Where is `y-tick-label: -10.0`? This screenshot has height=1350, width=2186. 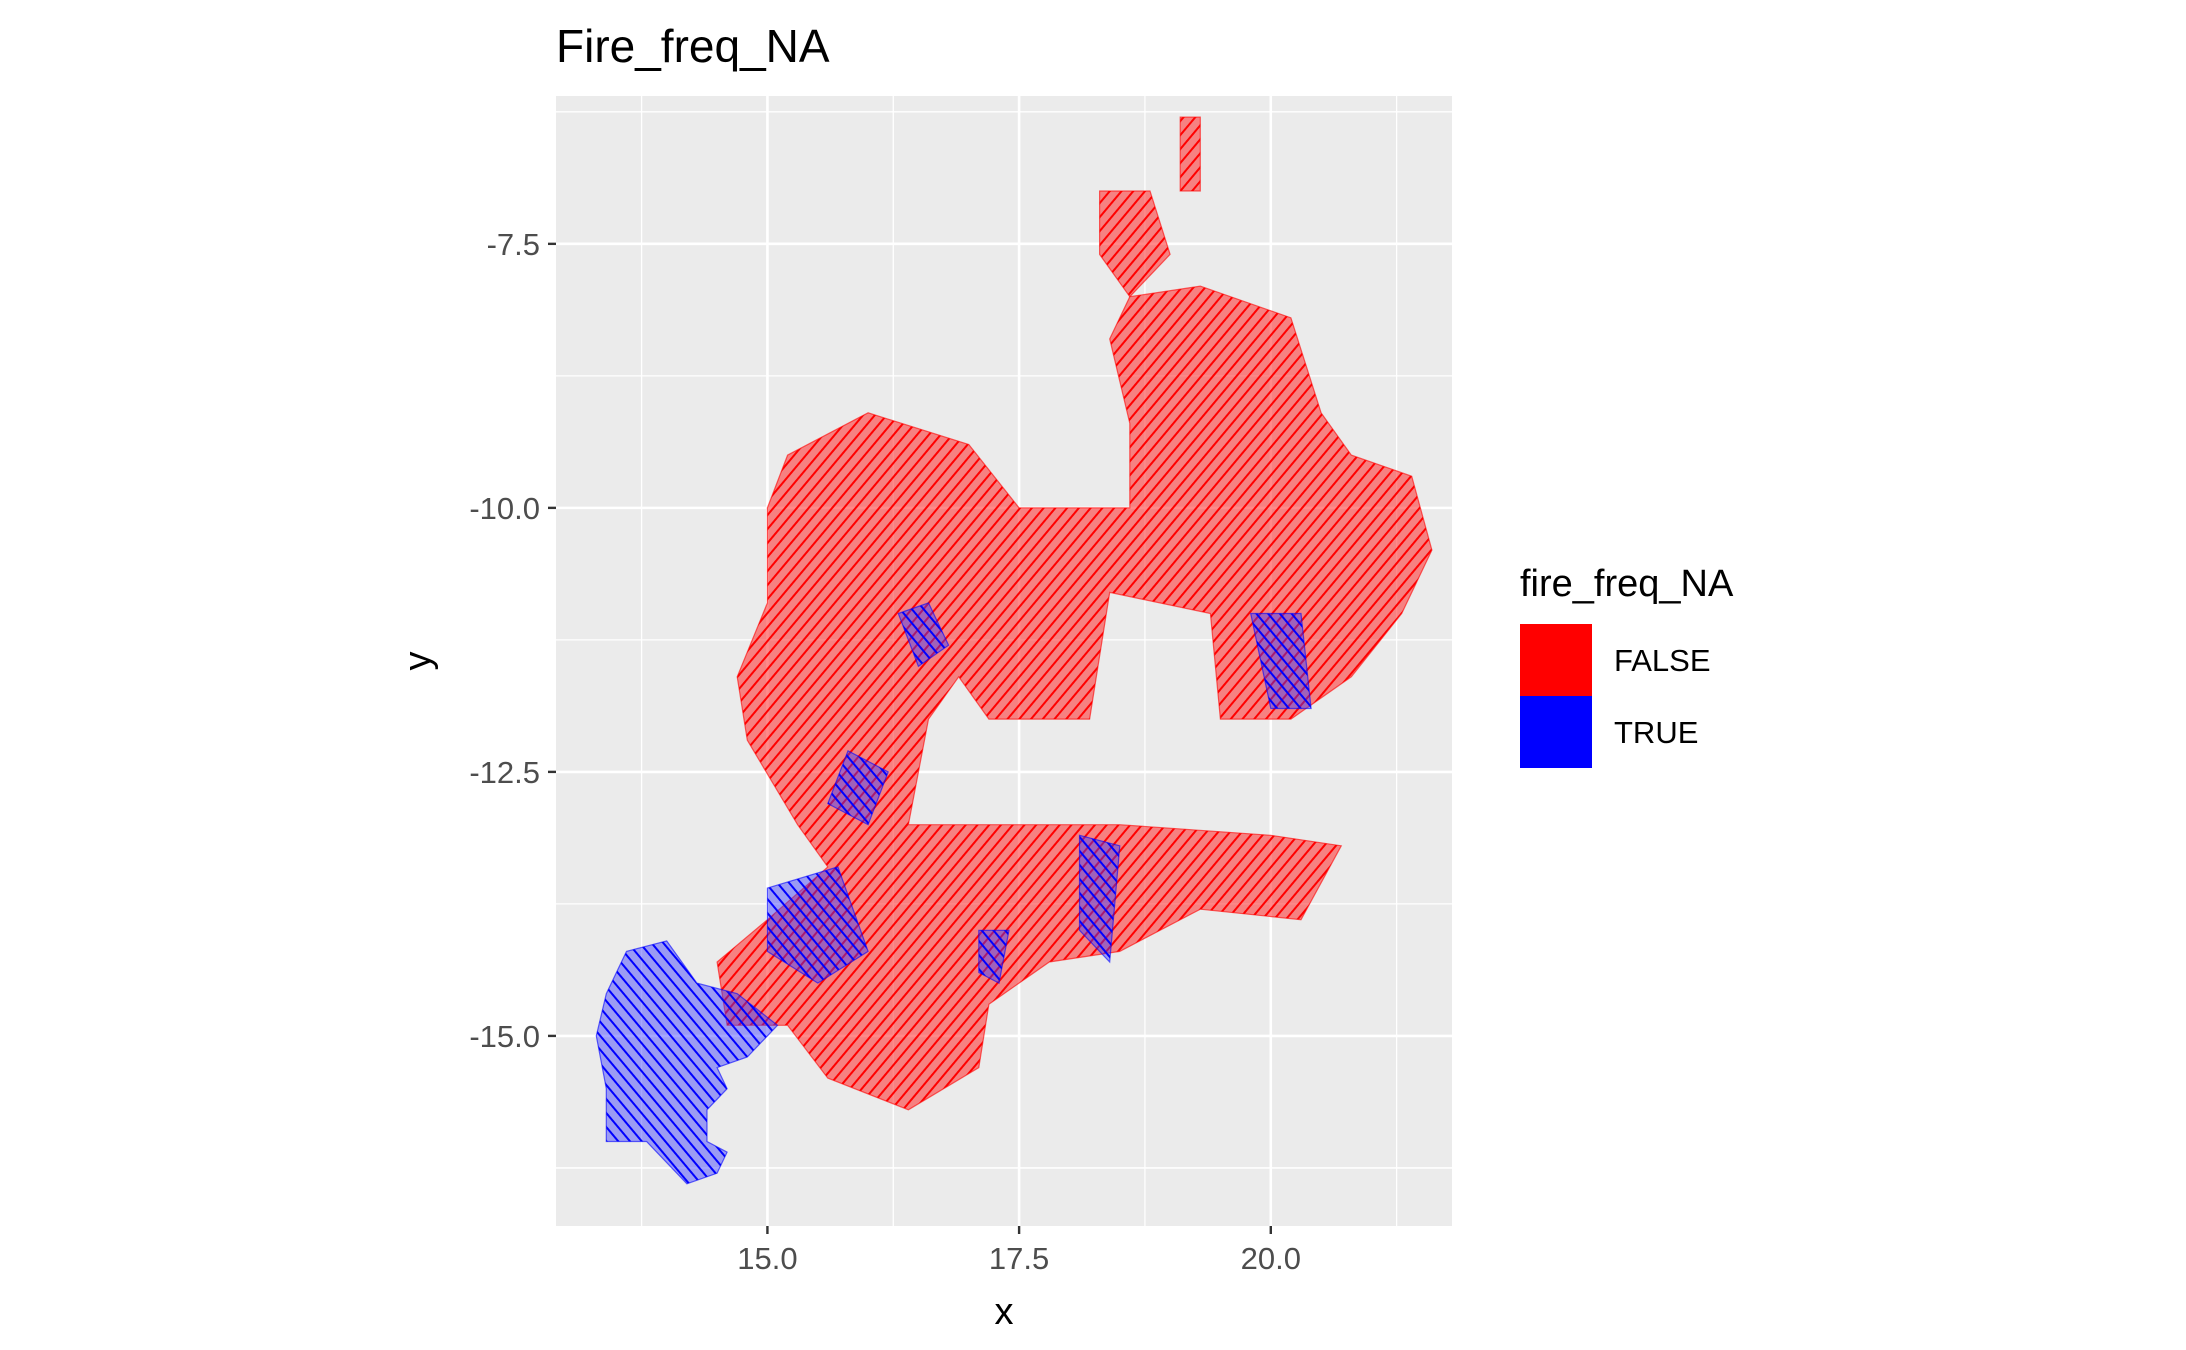
y-tick-label: -10.0 is located at coordinates (504, 508).